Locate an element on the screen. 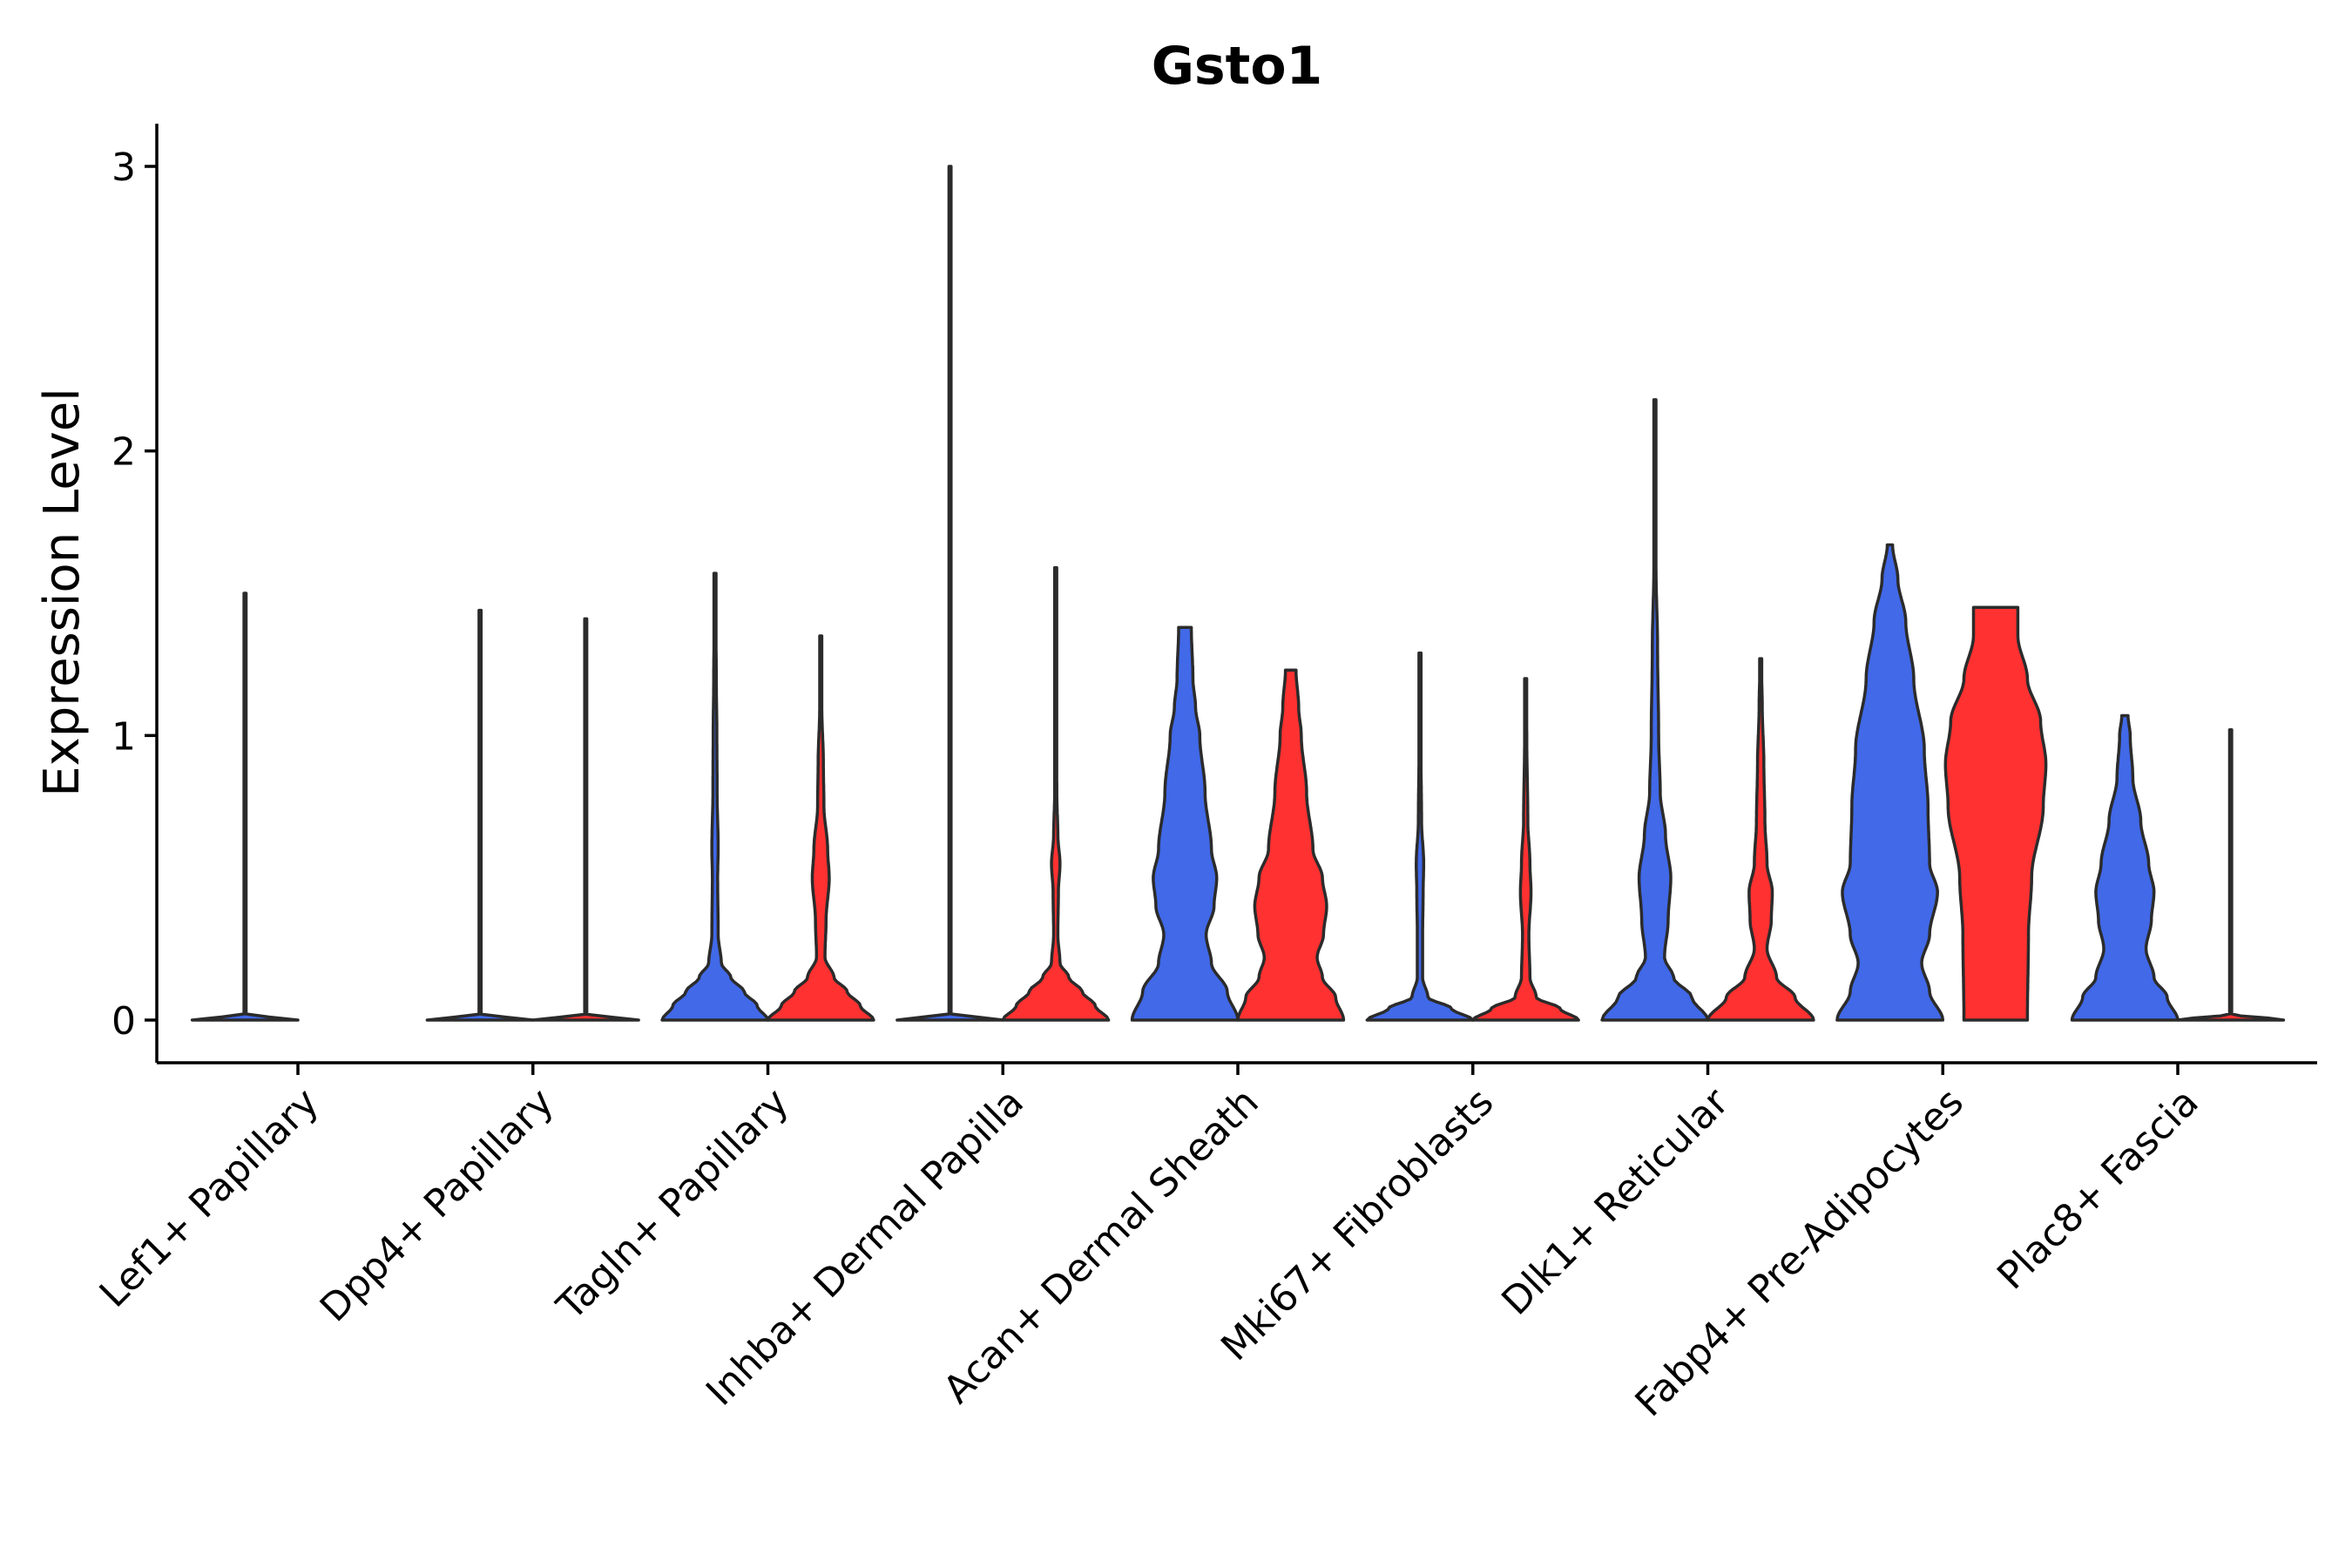 The height and width of the screenshot is (1568, 2352). x-tick-label: Dlk1+ Reticular is located at coordinates (1615, 1201).